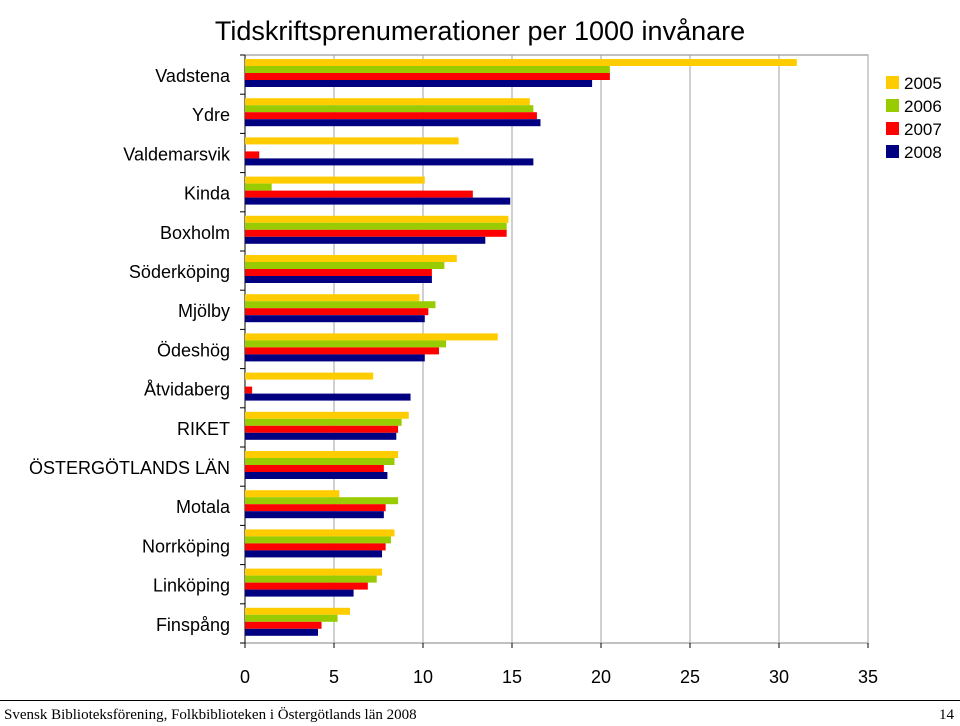 The image size is (960, 726). What do you see at coordinates (179, 272) in the screenshot?
I see `category-label: Söderköping` at bounding box center [179, 272].